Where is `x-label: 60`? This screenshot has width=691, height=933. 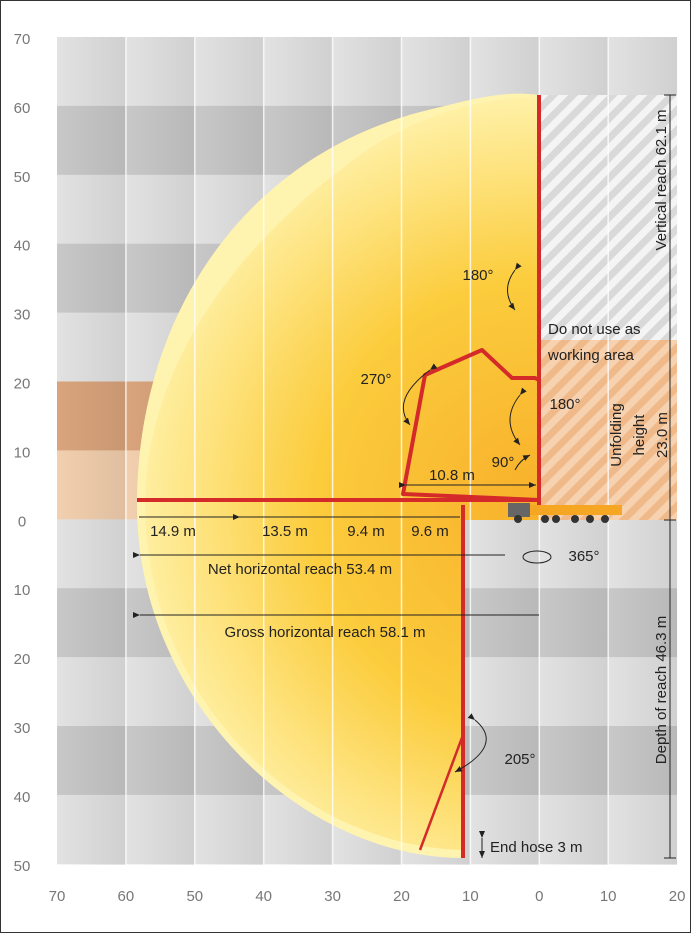 x-label: 60 is located at coordinates (126, 896).